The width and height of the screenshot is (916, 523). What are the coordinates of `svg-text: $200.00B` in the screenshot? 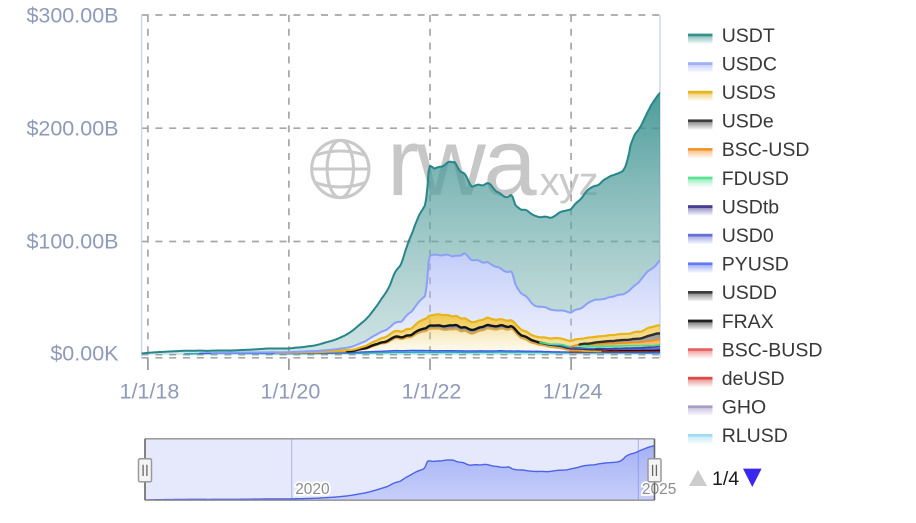 It's located at (72, 129).